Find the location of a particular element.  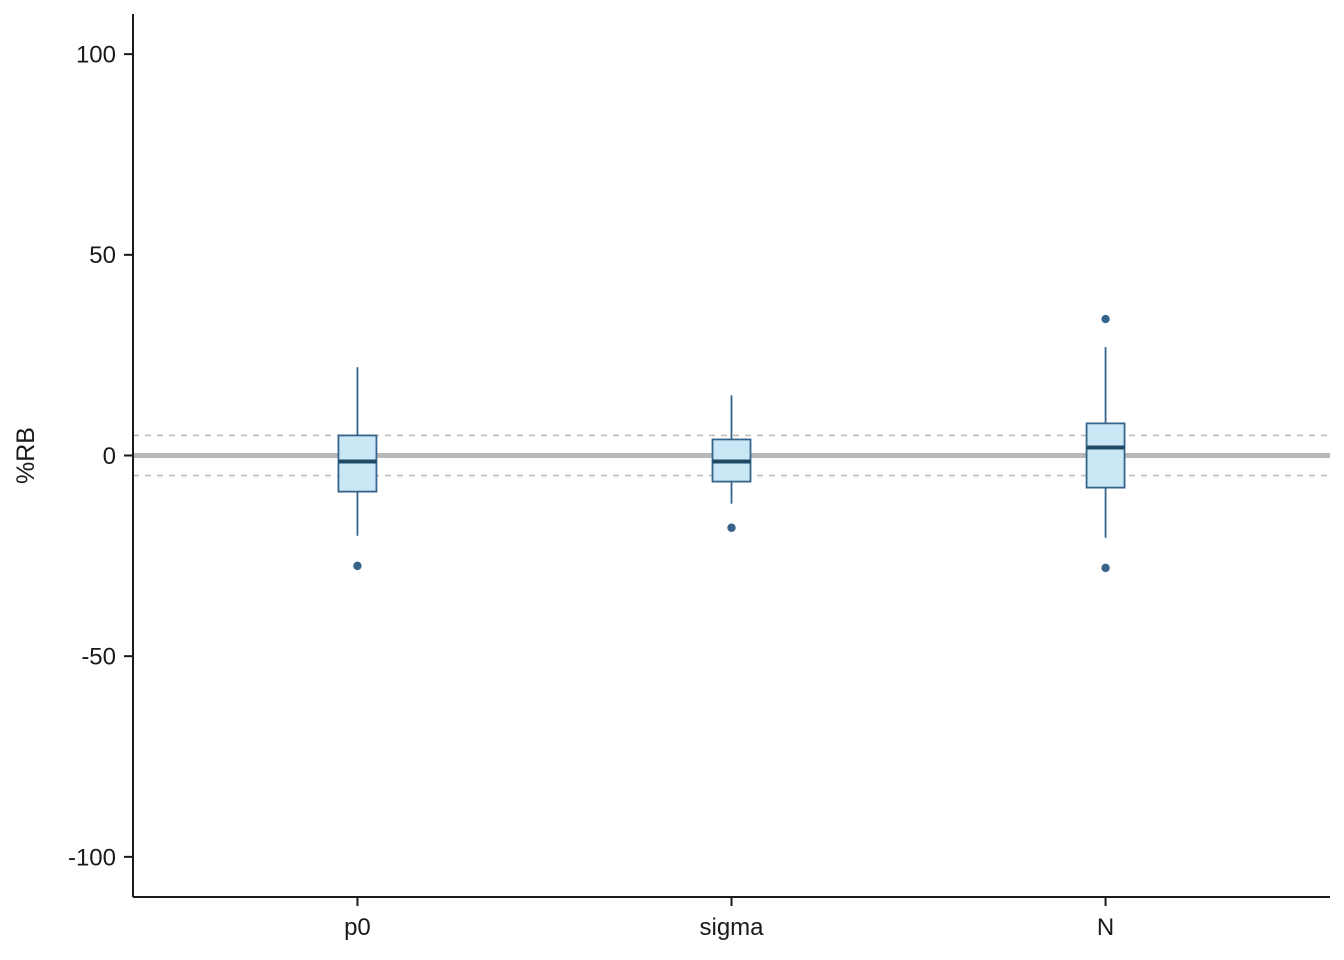

x-tick-label: sigma is located at coordinates (731, 927).